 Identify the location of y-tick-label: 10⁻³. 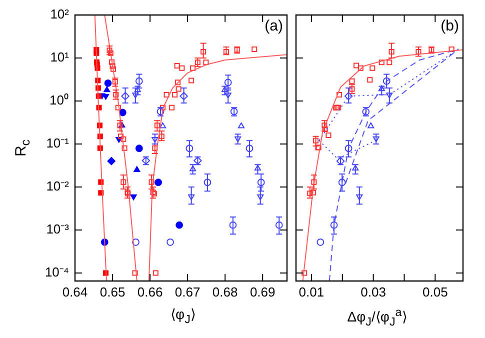
(58, 229).